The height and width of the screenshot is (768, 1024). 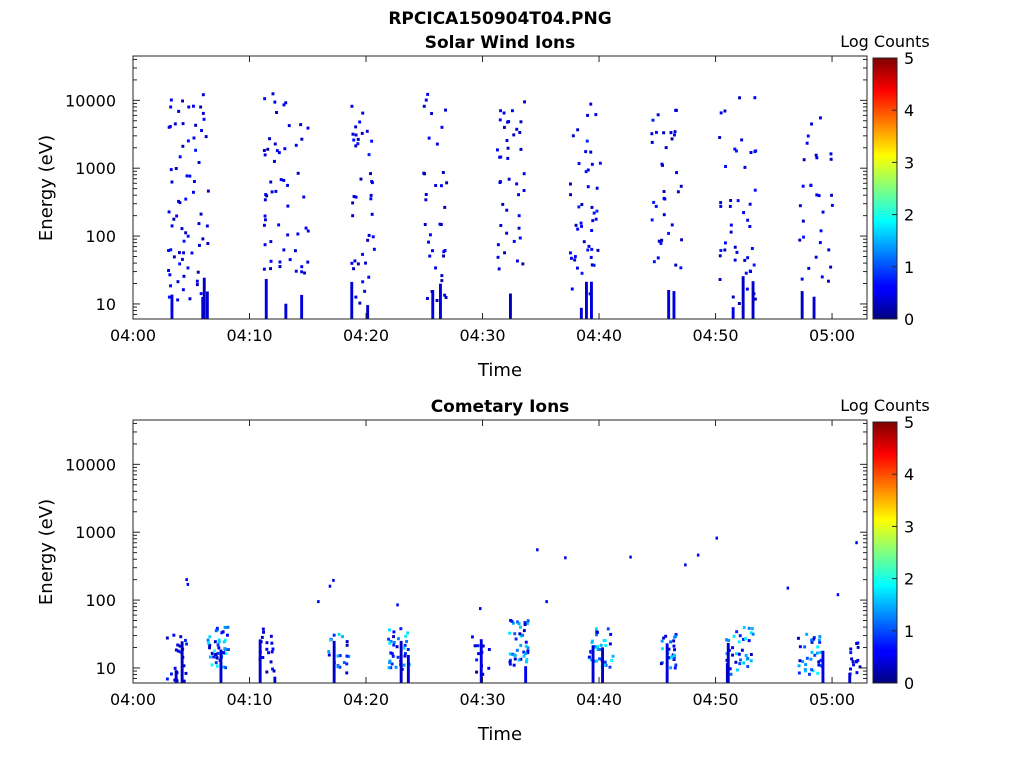 I want to click on spectrogram-data, so click(x=513, y=609).